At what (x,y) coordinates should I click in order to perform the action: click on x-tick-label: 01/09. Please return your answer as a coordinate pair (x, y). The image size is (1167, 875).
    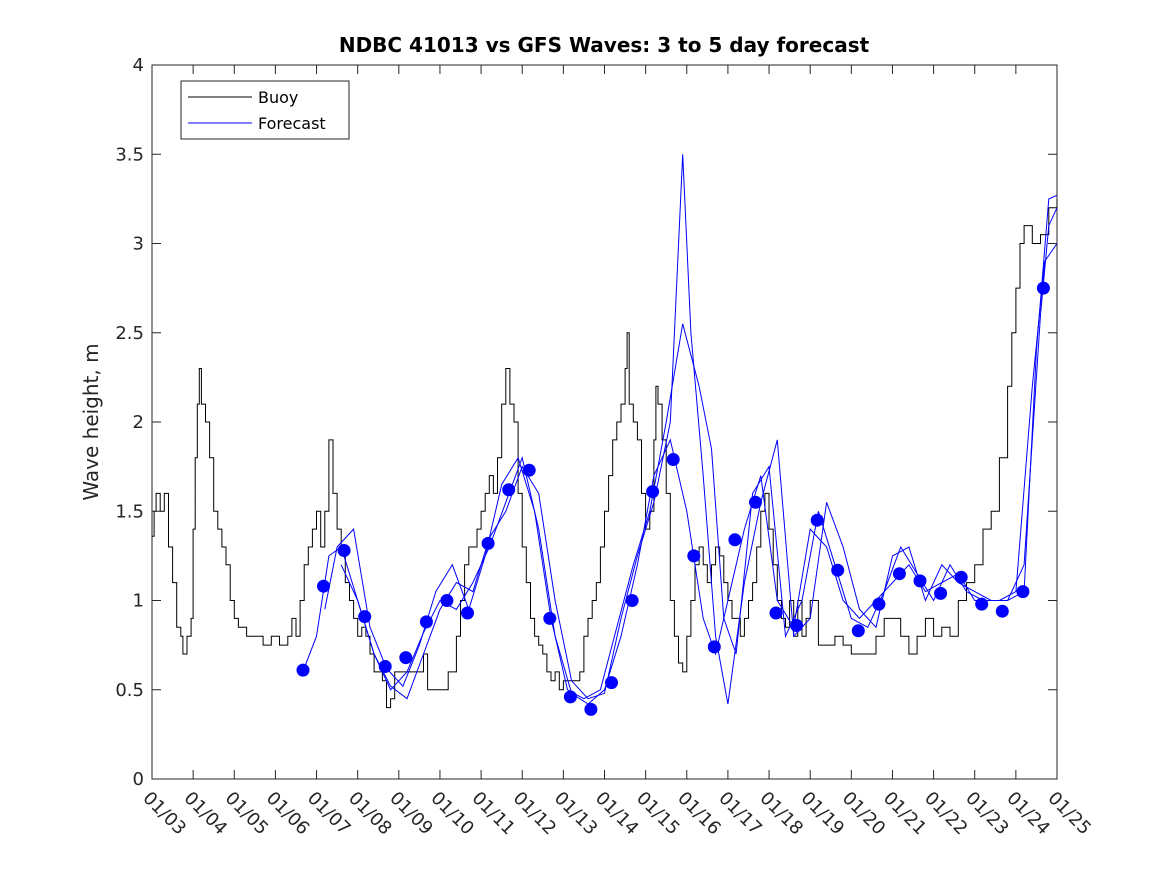
    Looking at the image, I should click on (411, 814).